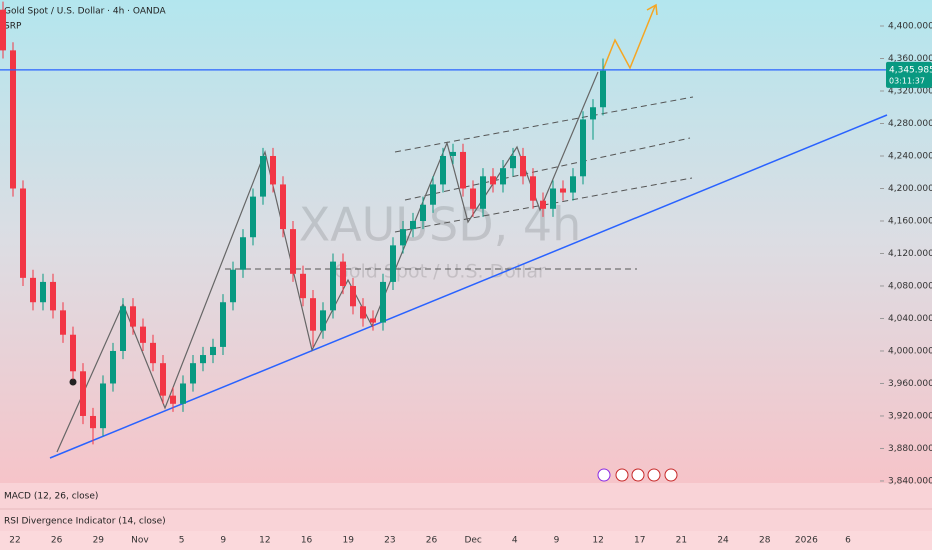 Image resolution: width=932 pixels, height=550 pixels. I want to click on time-axis, so click(466, 540).